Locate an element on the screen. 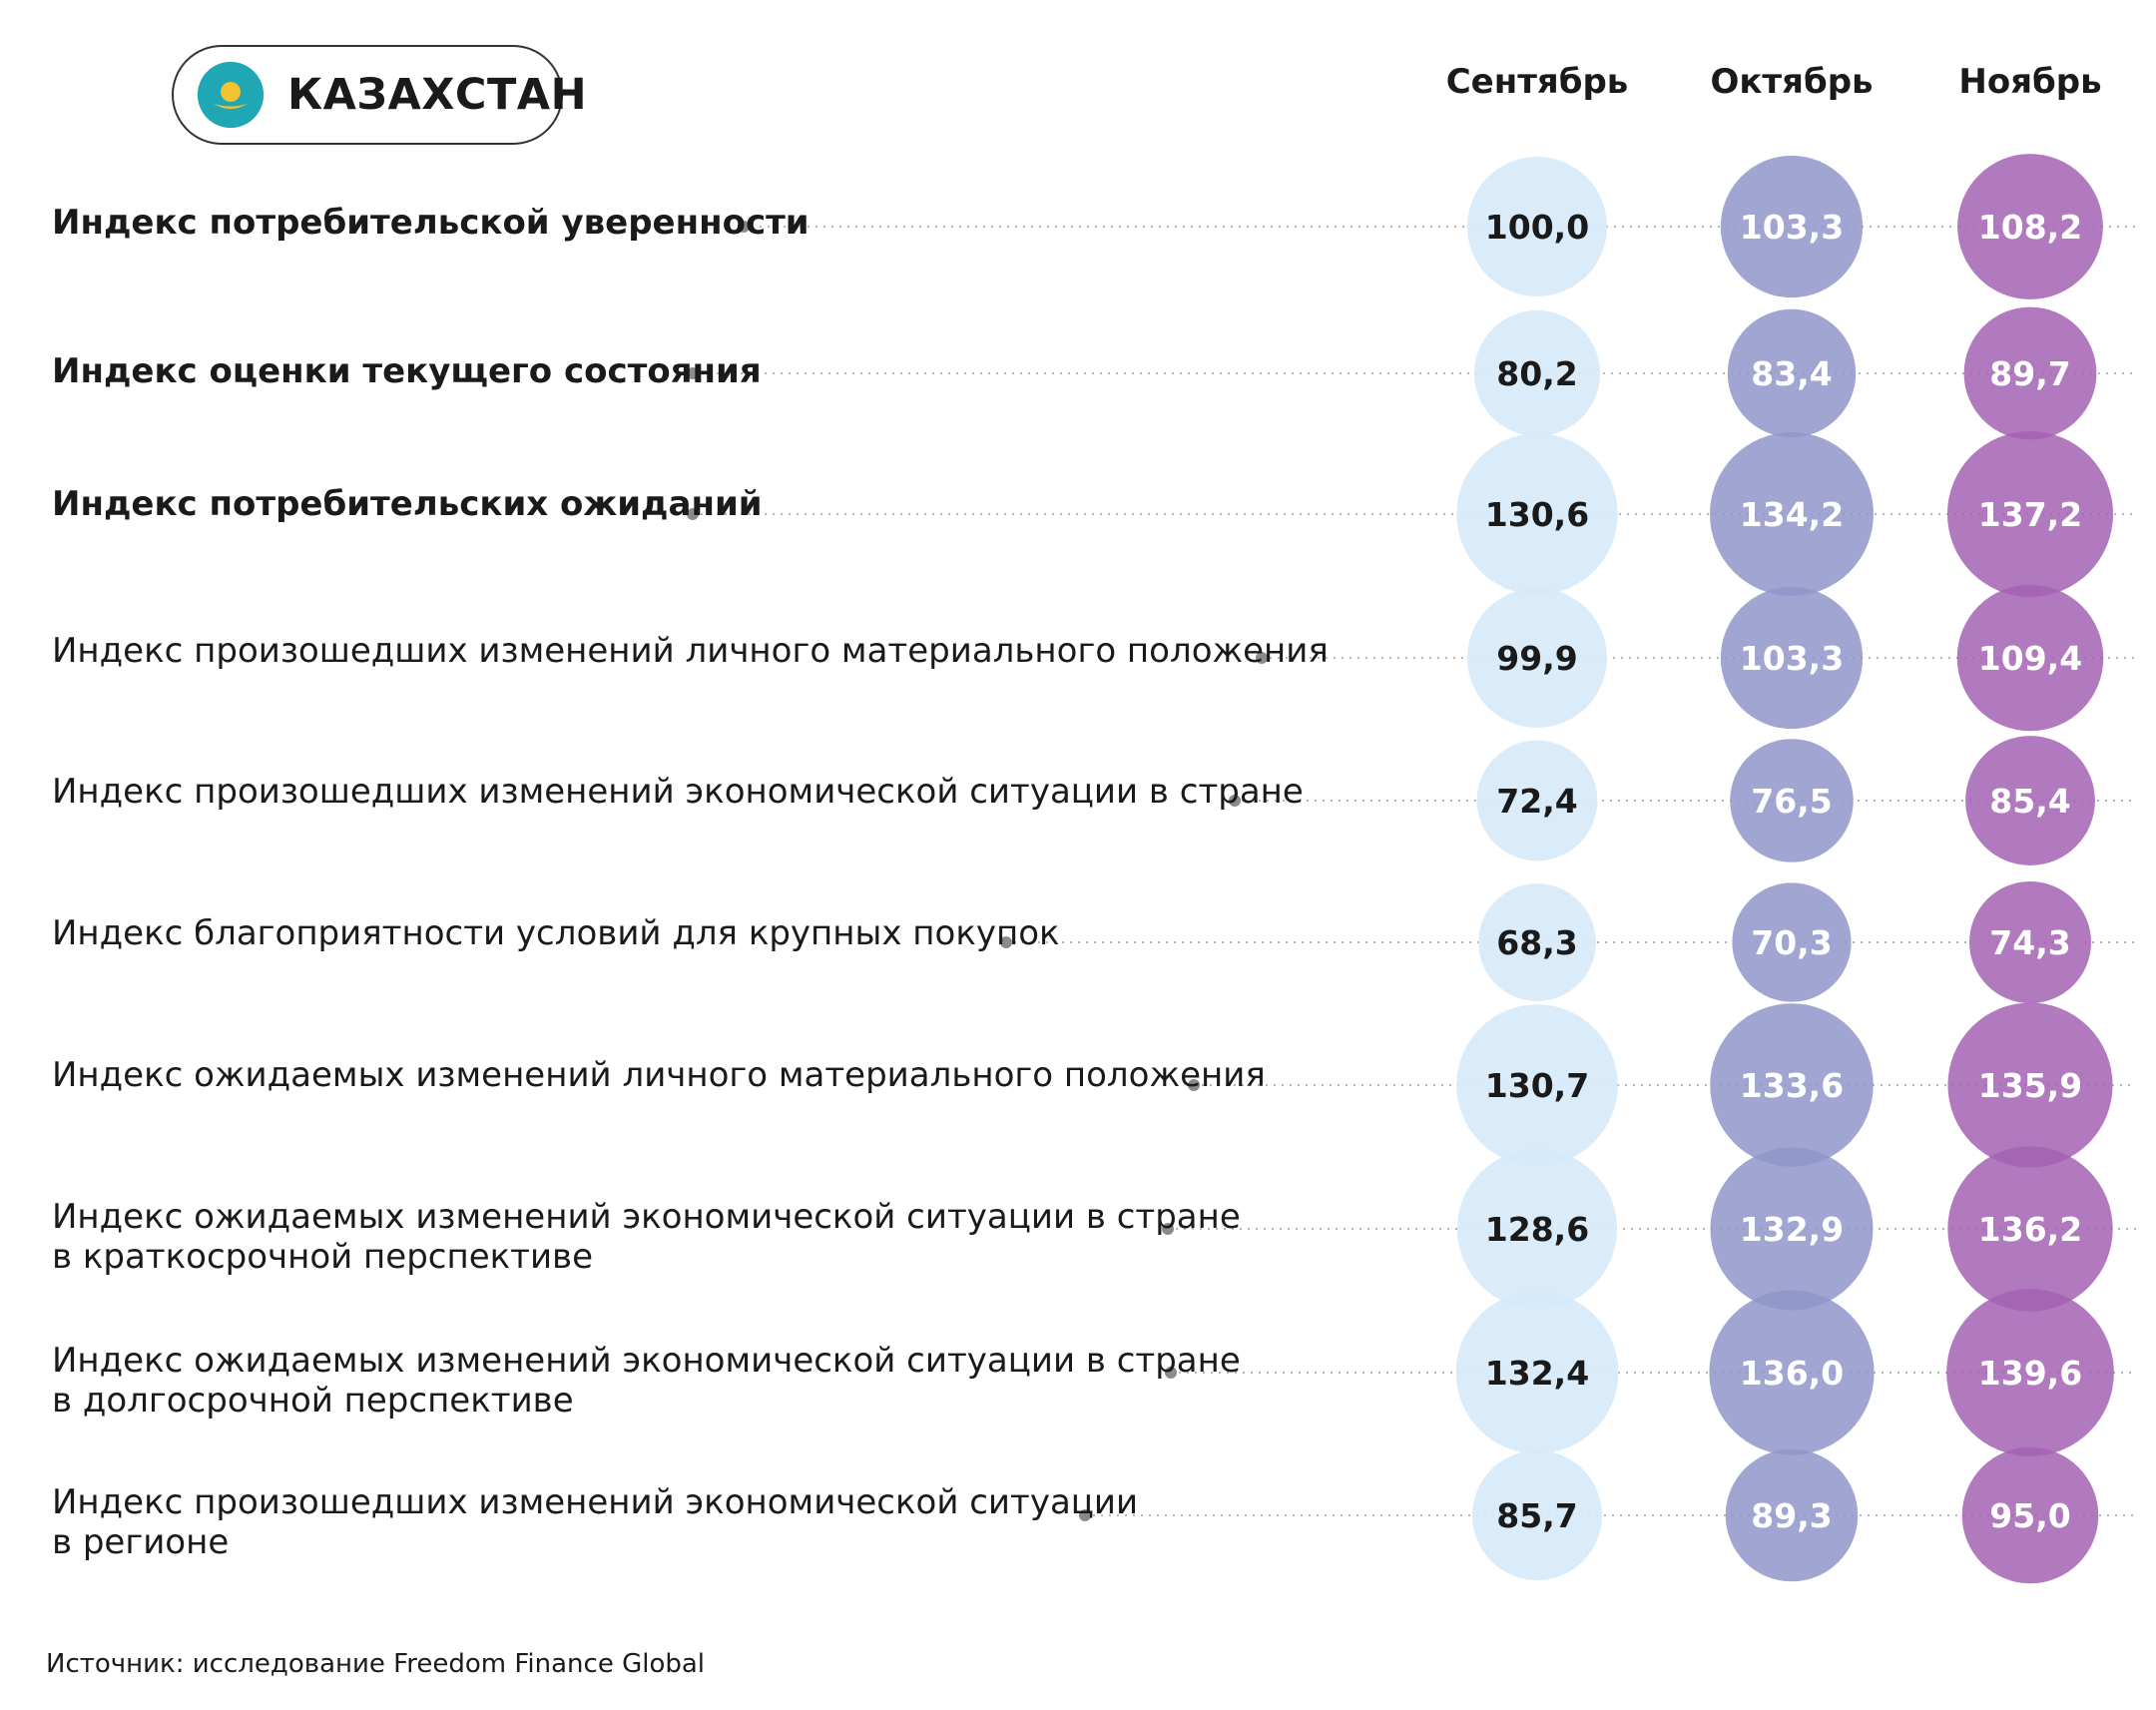  bubble-value-label: 132,9 is located at coordinates (1792, 1229).